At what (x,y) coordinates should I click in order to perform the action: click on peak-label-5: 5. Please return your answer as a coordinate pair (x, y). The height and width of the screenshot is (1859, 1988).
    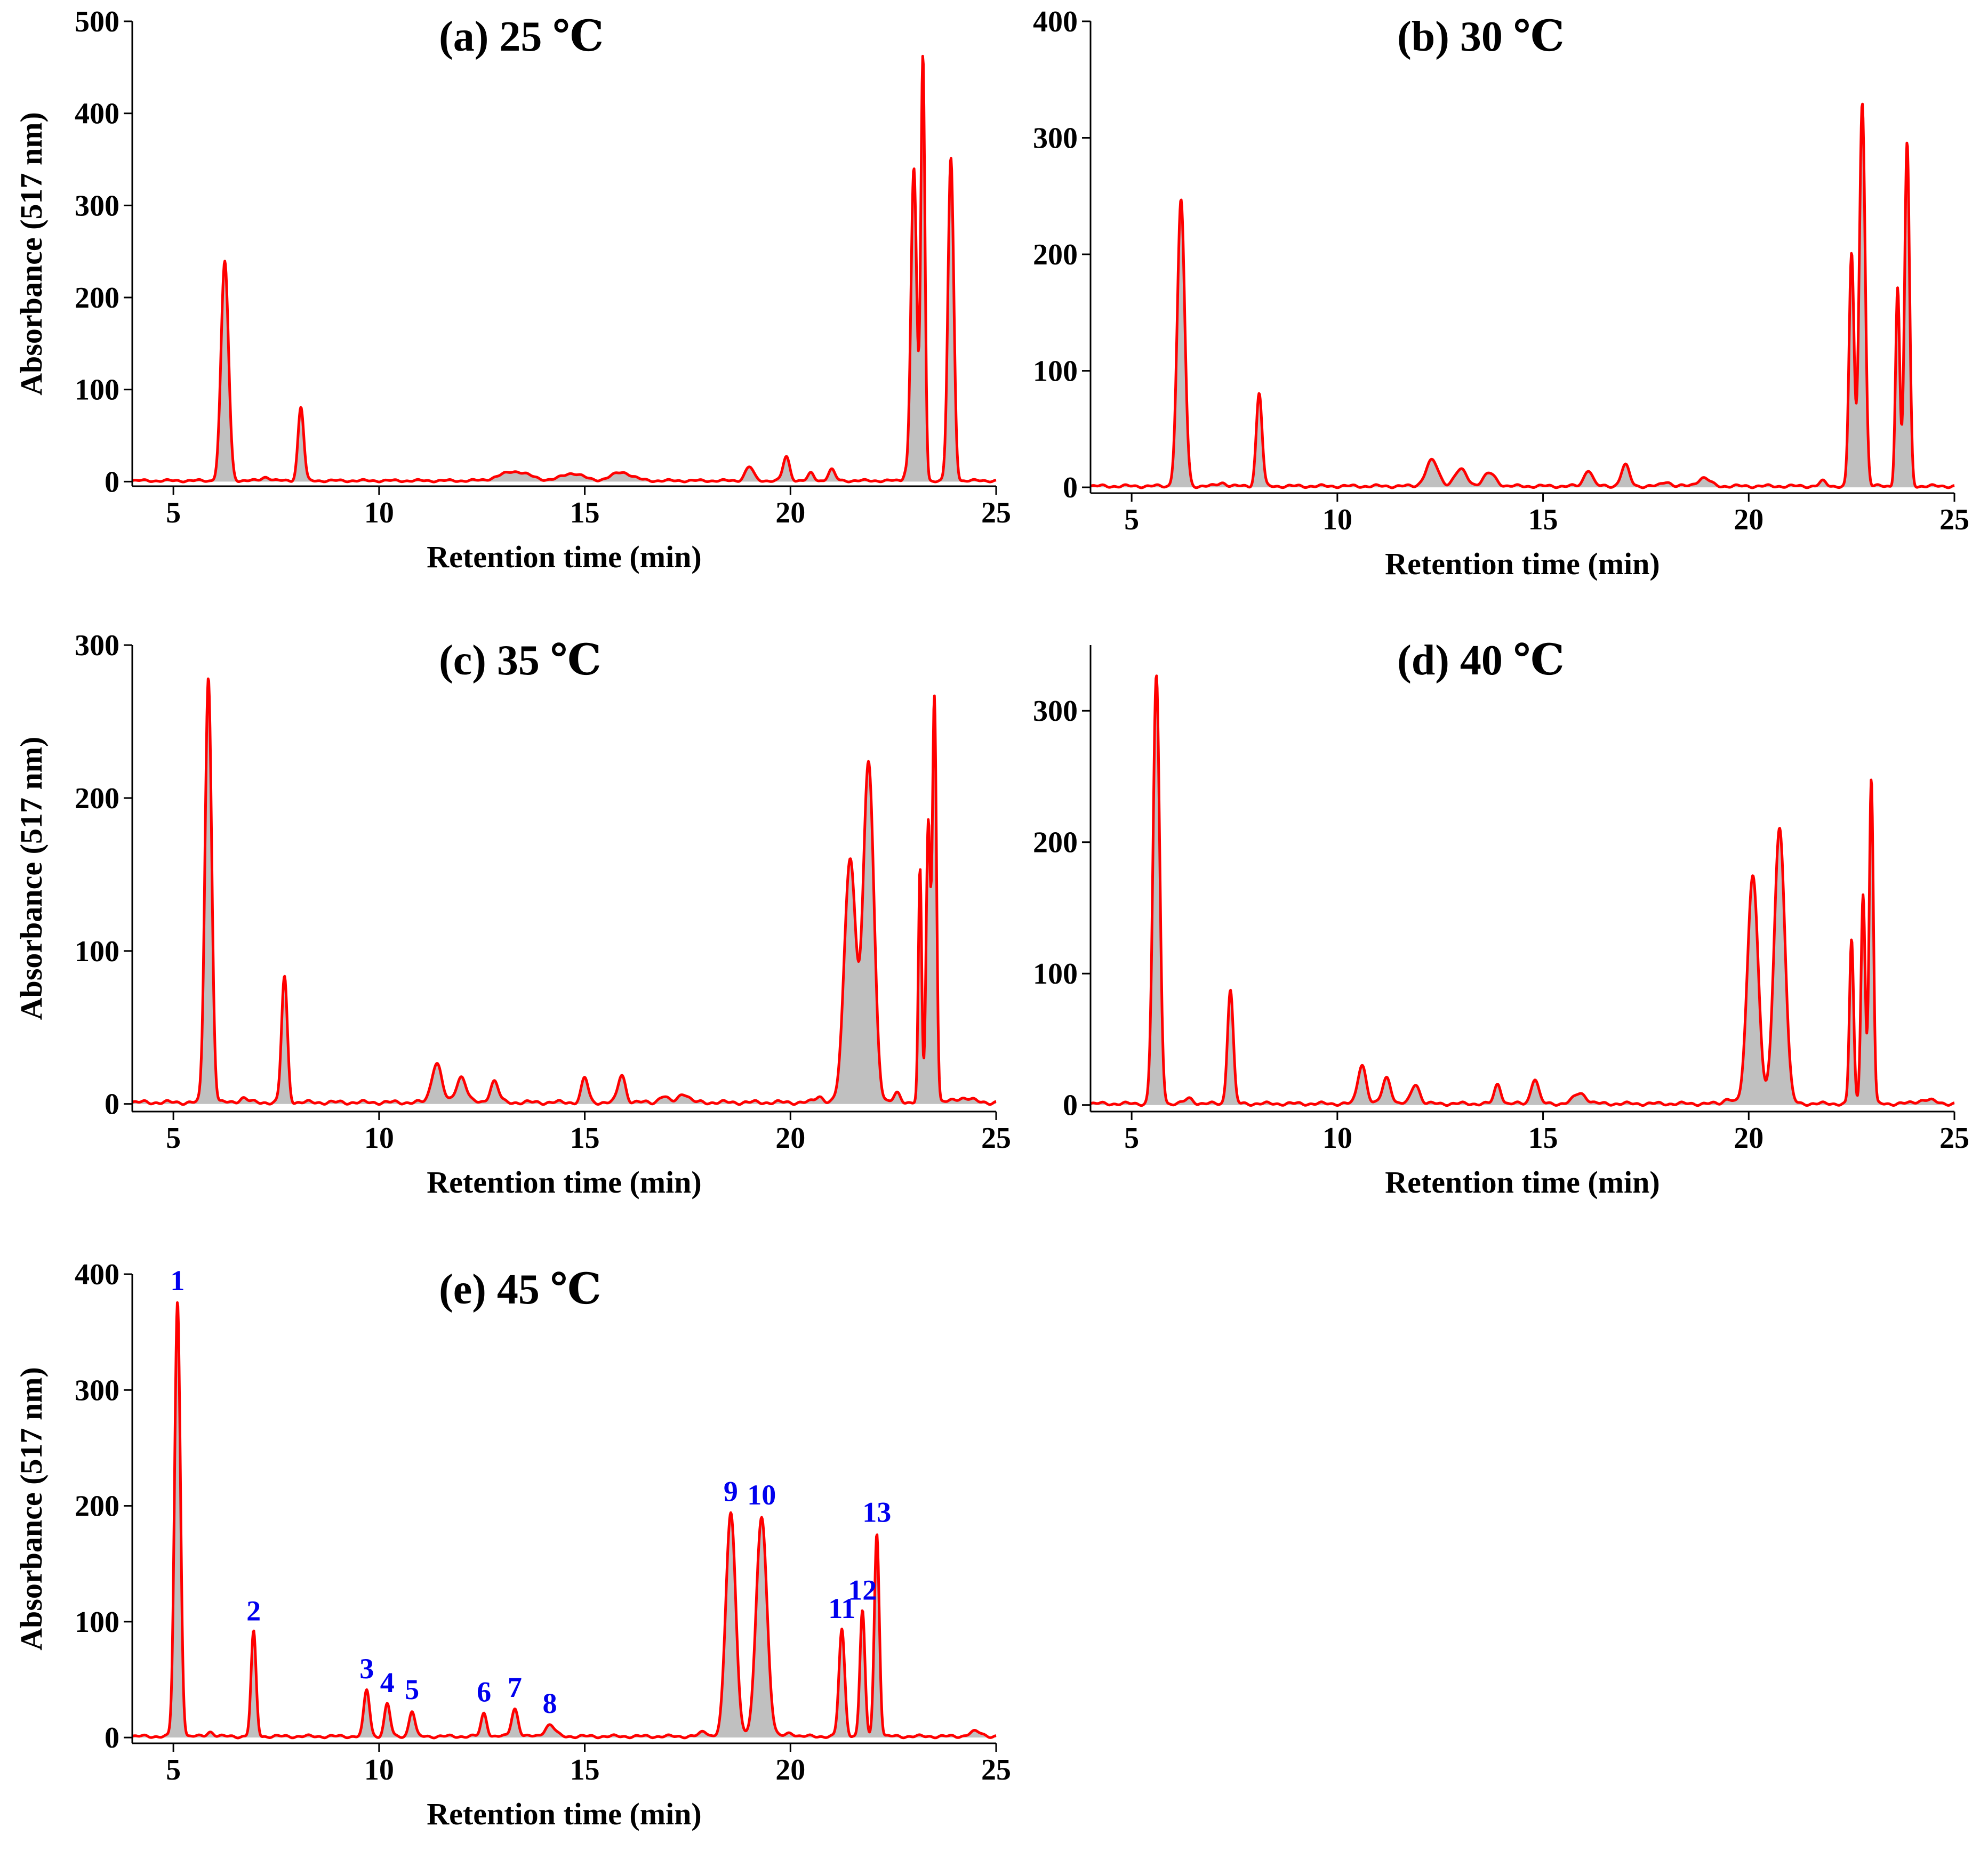
    Looking at the image, I should click on (412, 1689).